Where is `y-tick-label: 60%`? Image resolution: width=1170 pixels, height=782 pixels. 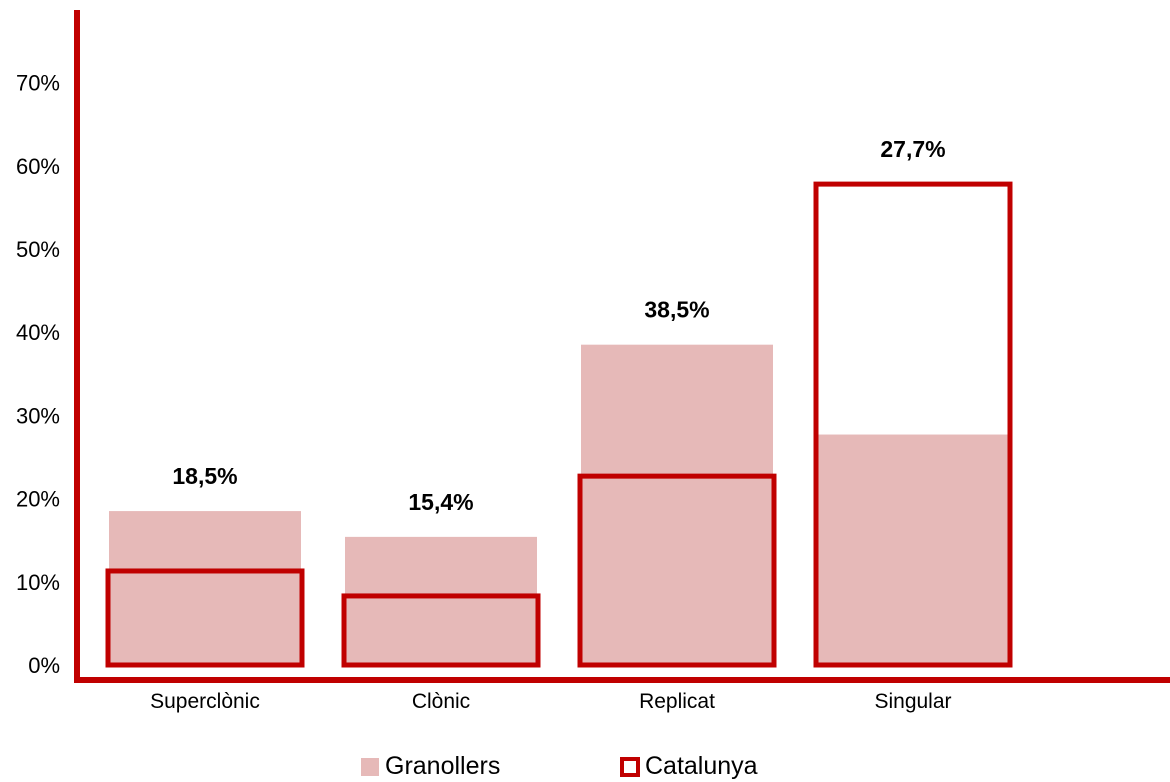 y-tick-label: 60% is located at coordinates (38, 166).